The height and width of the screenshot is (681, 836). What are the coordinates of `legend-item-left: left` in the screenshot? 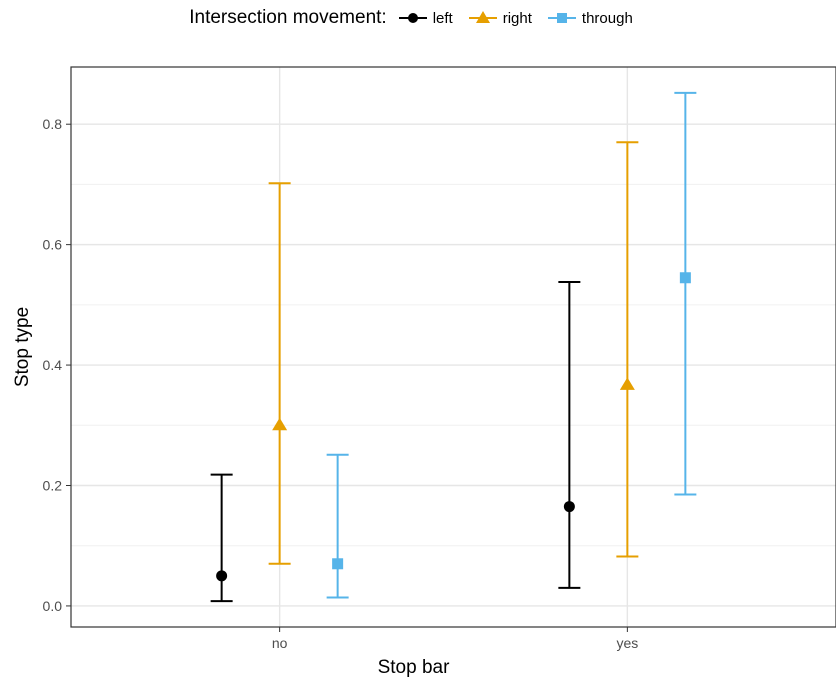 It's located at (425, 18).